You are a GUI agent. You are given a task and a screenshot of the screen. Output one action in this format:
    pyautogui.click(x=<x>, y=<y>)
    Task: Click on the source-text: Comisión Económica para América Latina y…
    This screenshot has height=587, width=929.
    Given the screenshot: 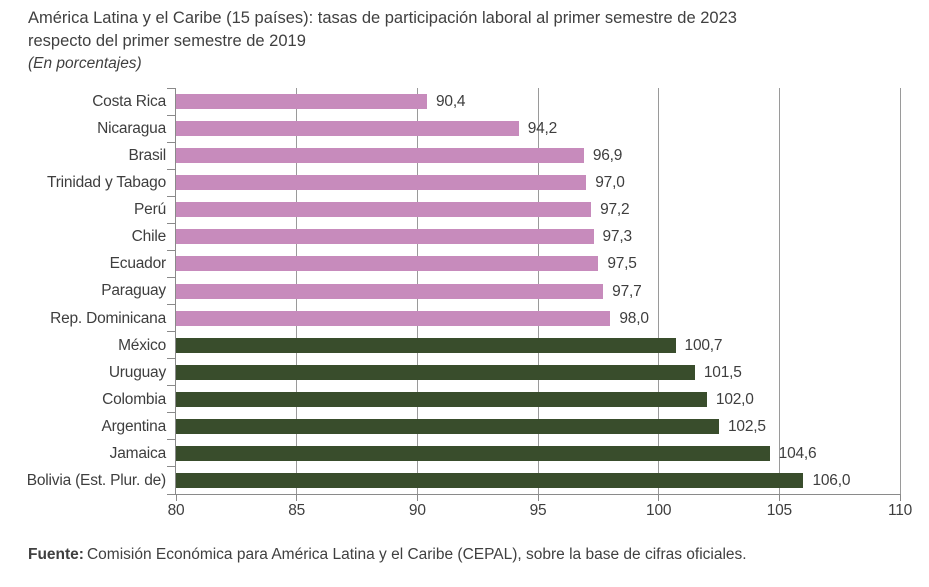 What is the action you would take?
    pyautogui.click(x=416, y=554)
    